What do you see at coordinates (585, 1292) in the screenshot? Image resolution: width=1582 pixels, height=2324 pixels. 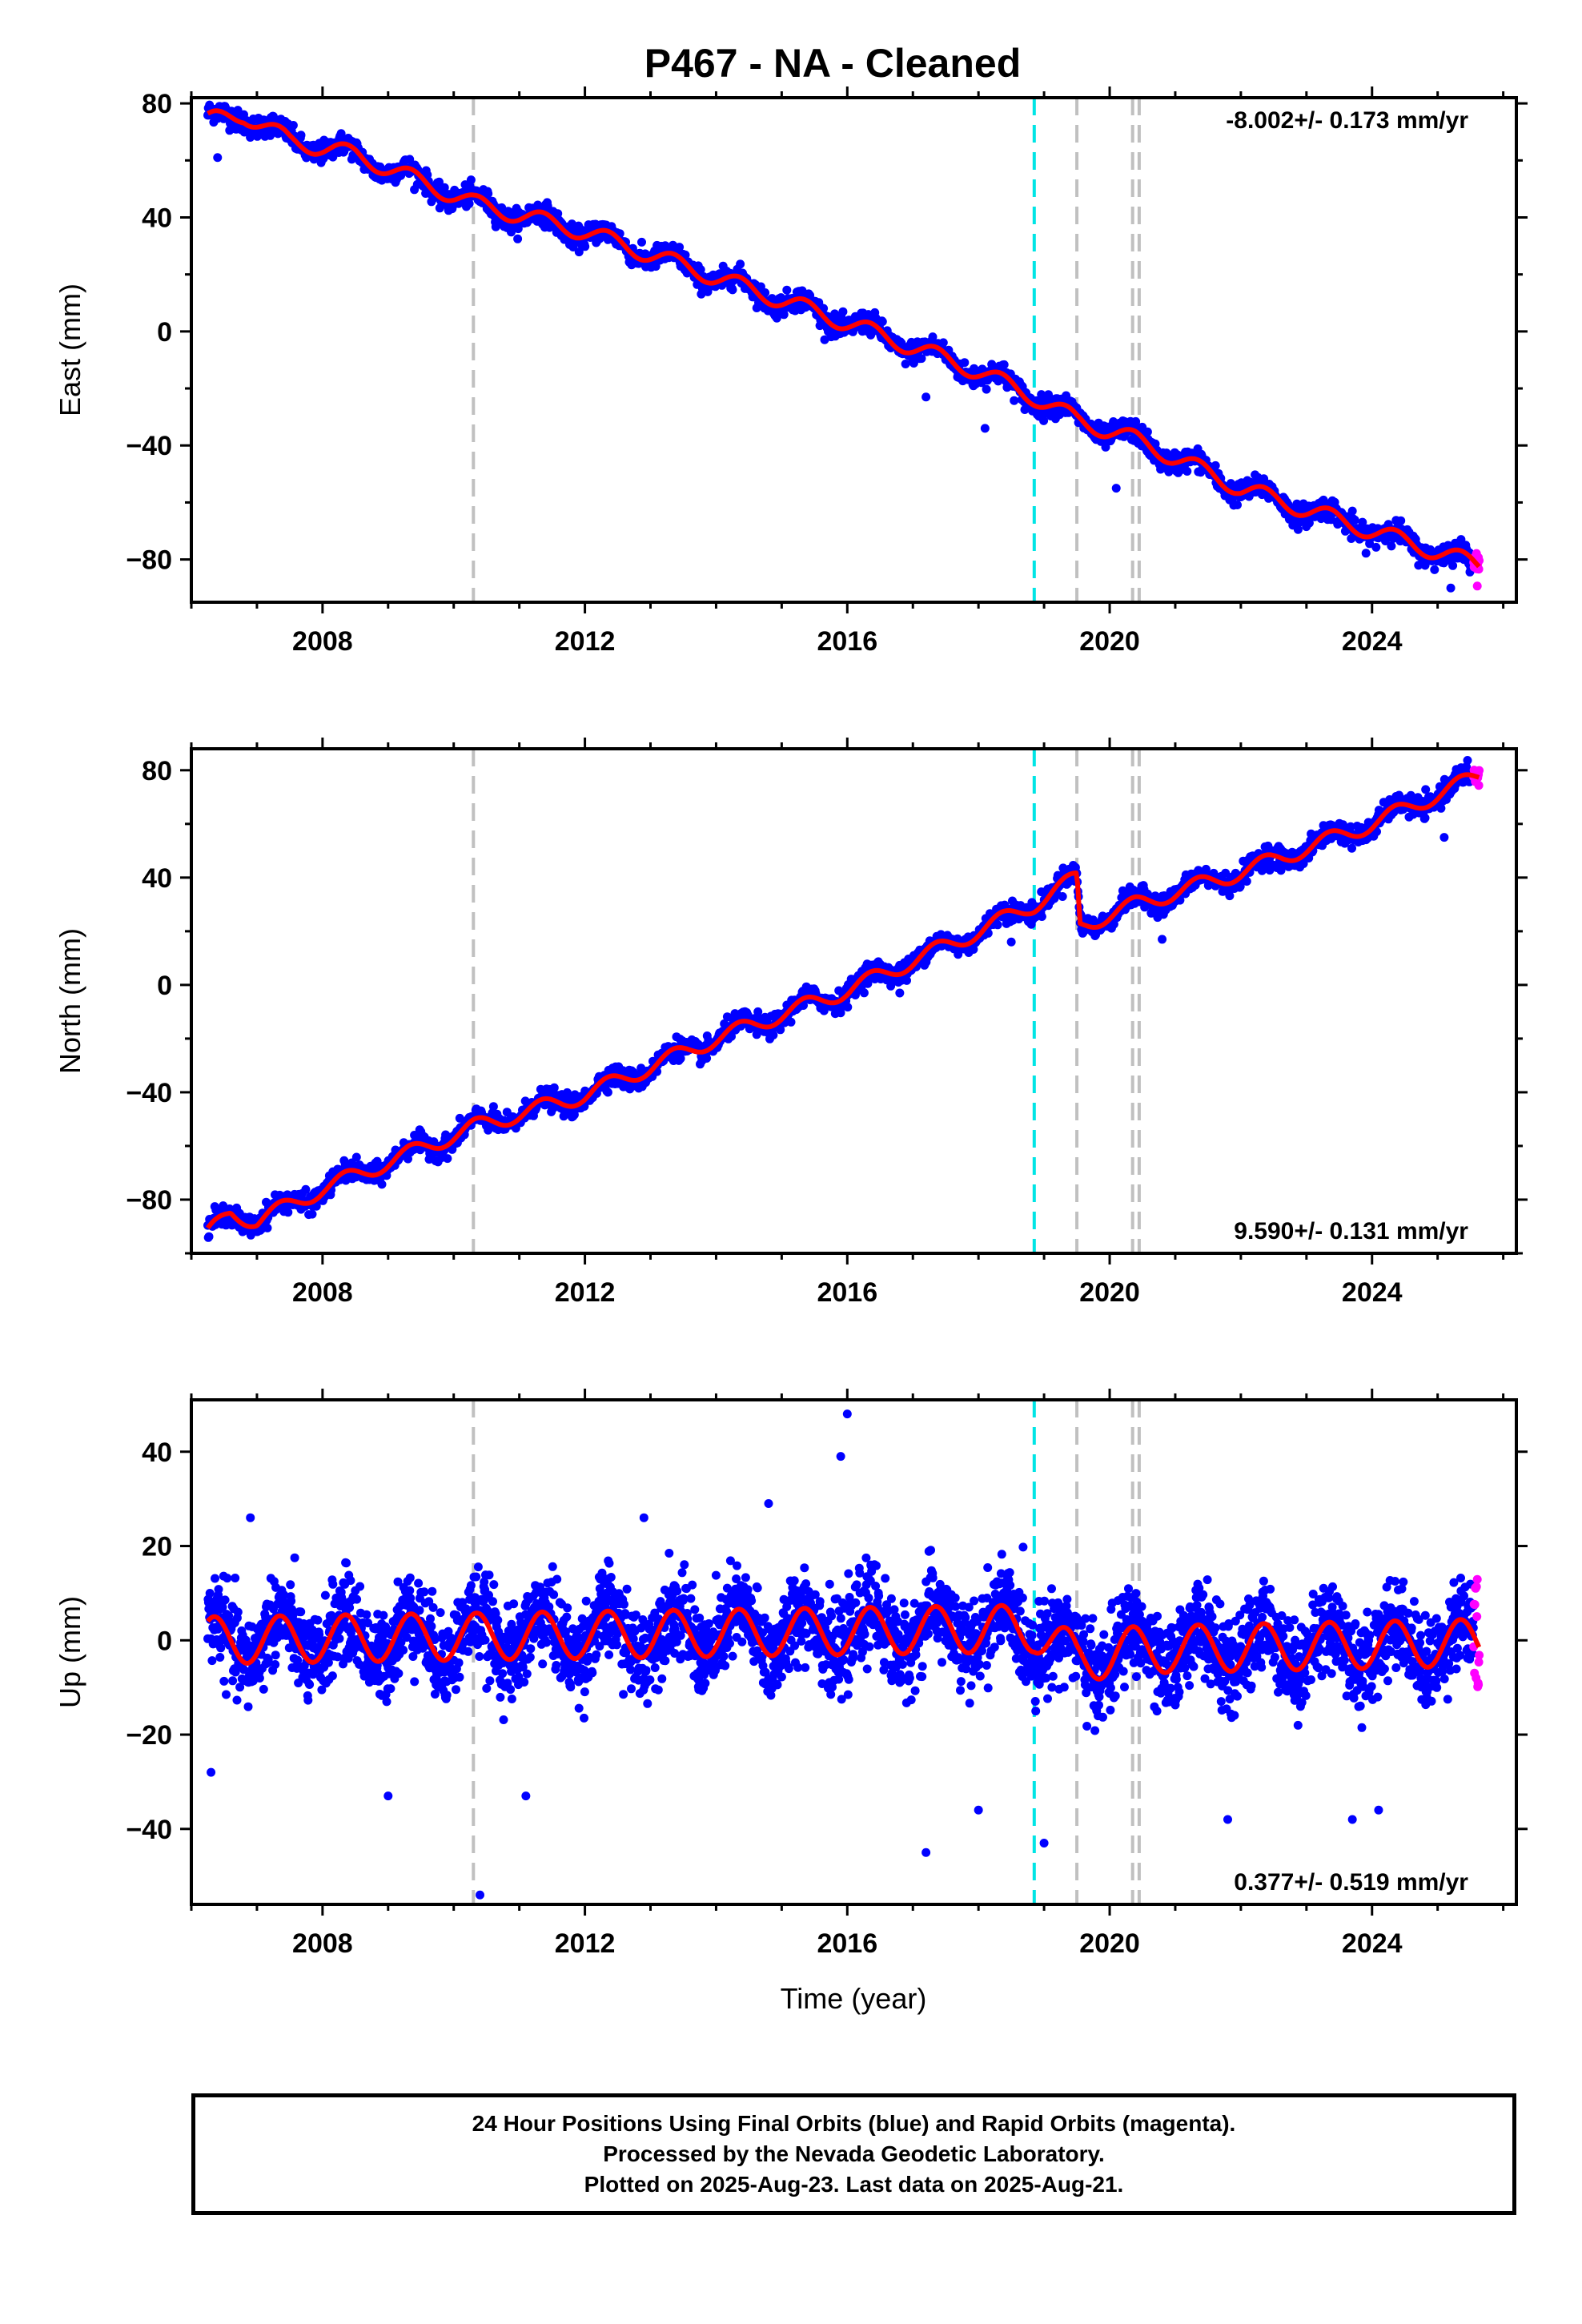 I see `x-tick-label: 2012` at bounding box center [585, 1292].